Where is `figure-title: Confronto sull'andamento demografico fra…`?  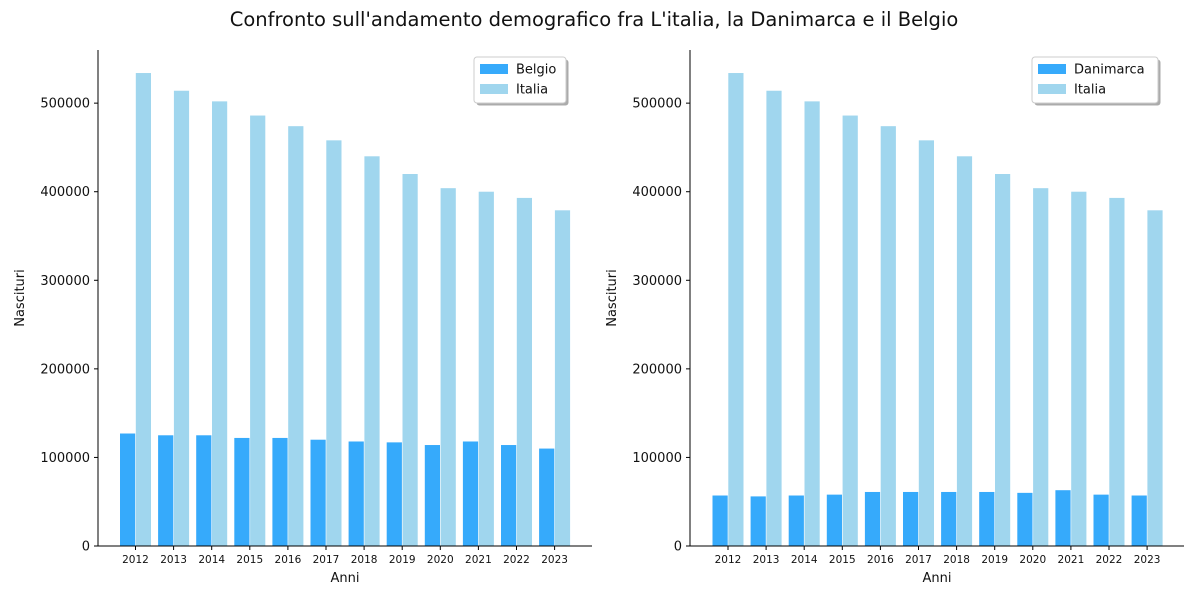
figure-title: Confronto sull'andamento demografico fra… is located at coordinates (594, 19).